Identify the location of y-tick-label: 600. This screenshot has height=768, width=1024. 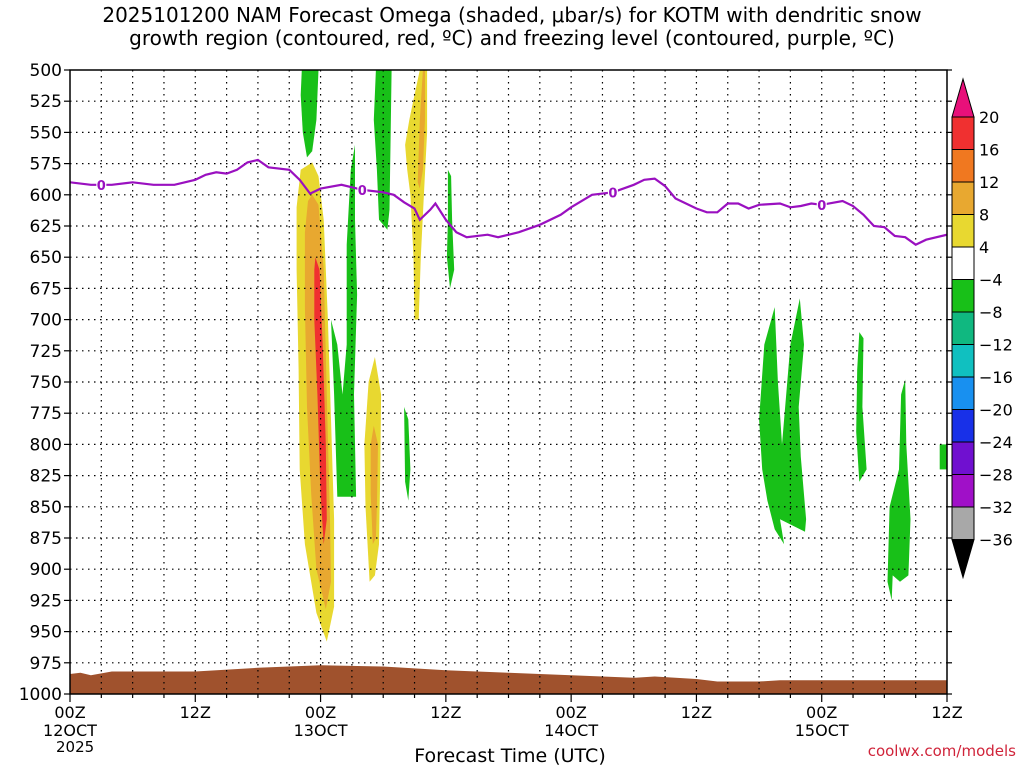
(46, 196).